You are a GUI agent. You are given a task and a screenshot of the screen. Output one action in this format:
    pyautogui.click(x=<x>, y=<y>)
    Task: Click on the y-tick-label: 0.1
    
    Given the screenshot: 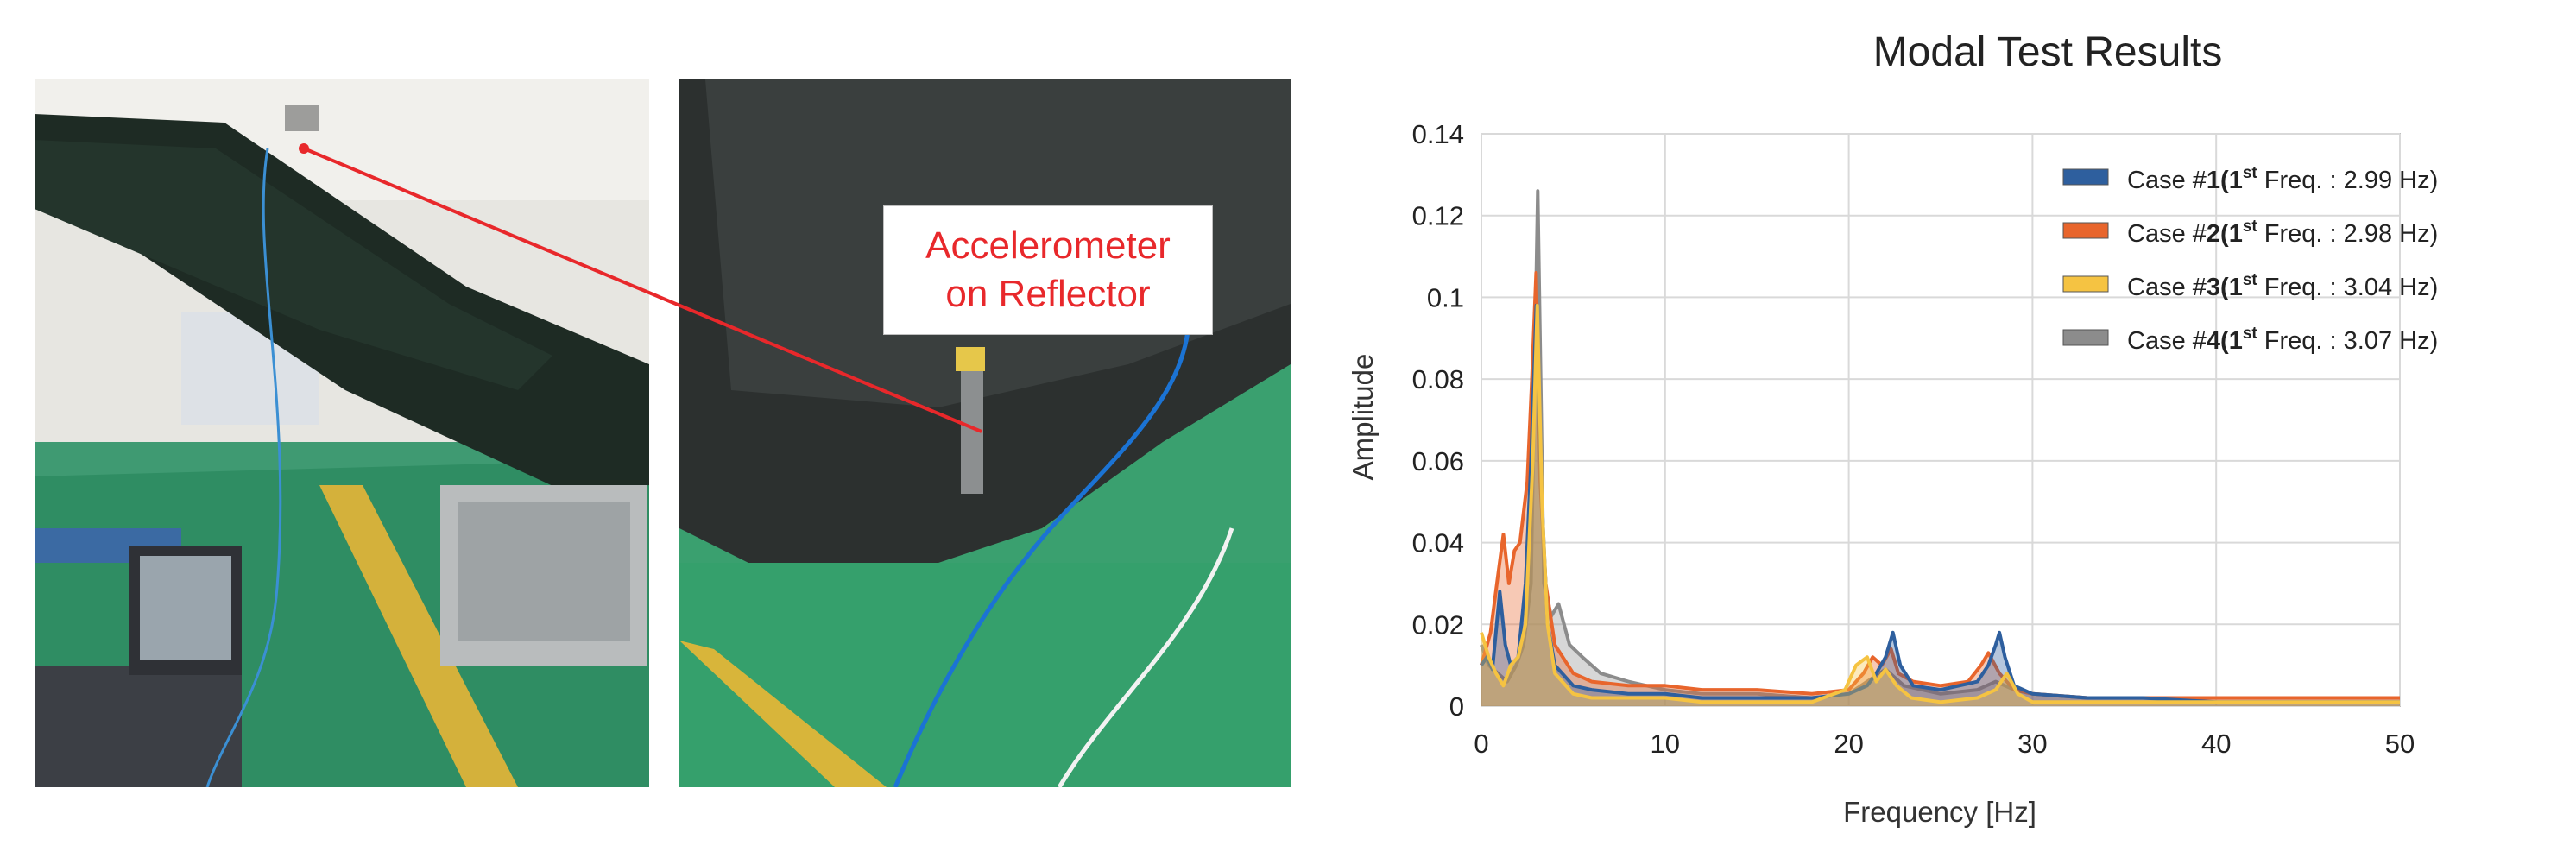 What is the action you would take?
    pyautogui.click(x=1445, y=297)
    